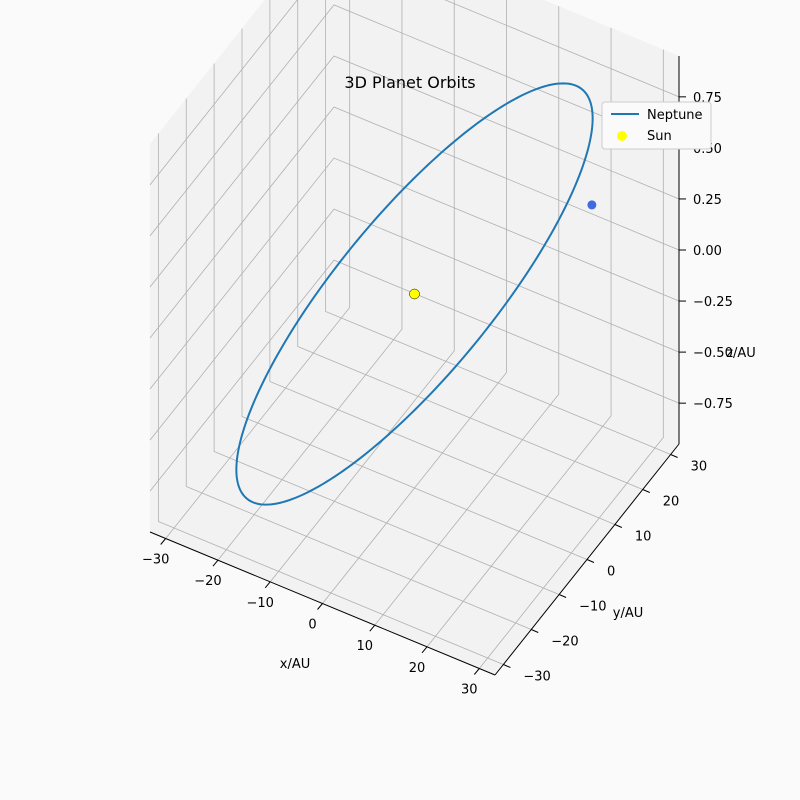  I want to click on chart-title: 3D Planet Orbits, so click(409, 82).